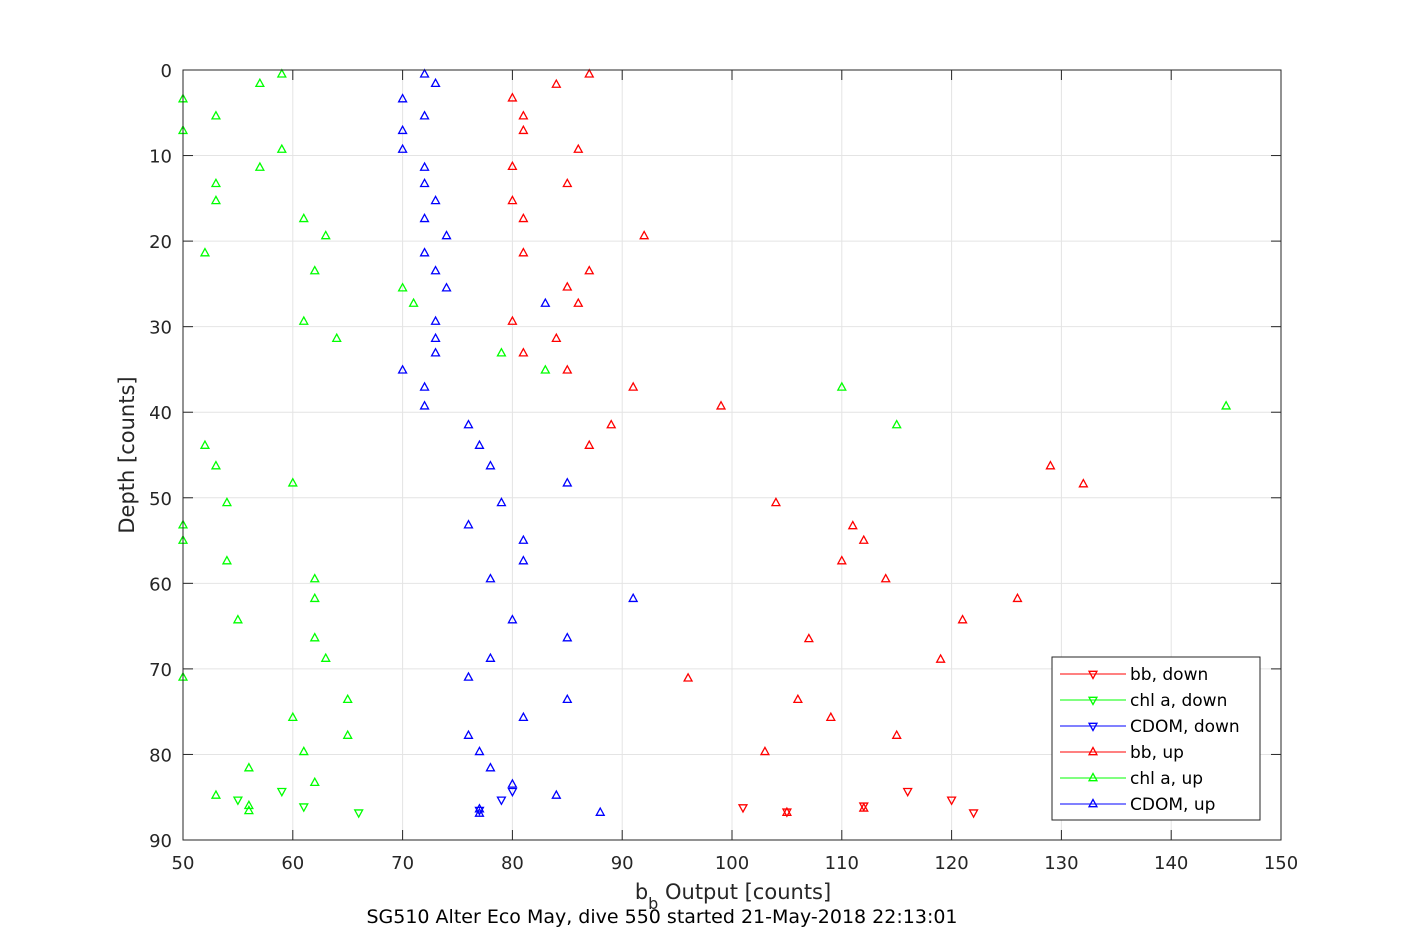  What do you see at coordinates (160, 584) in the screenshot?
I see `y-tick-label: 60` at bounding box center [160, 584].